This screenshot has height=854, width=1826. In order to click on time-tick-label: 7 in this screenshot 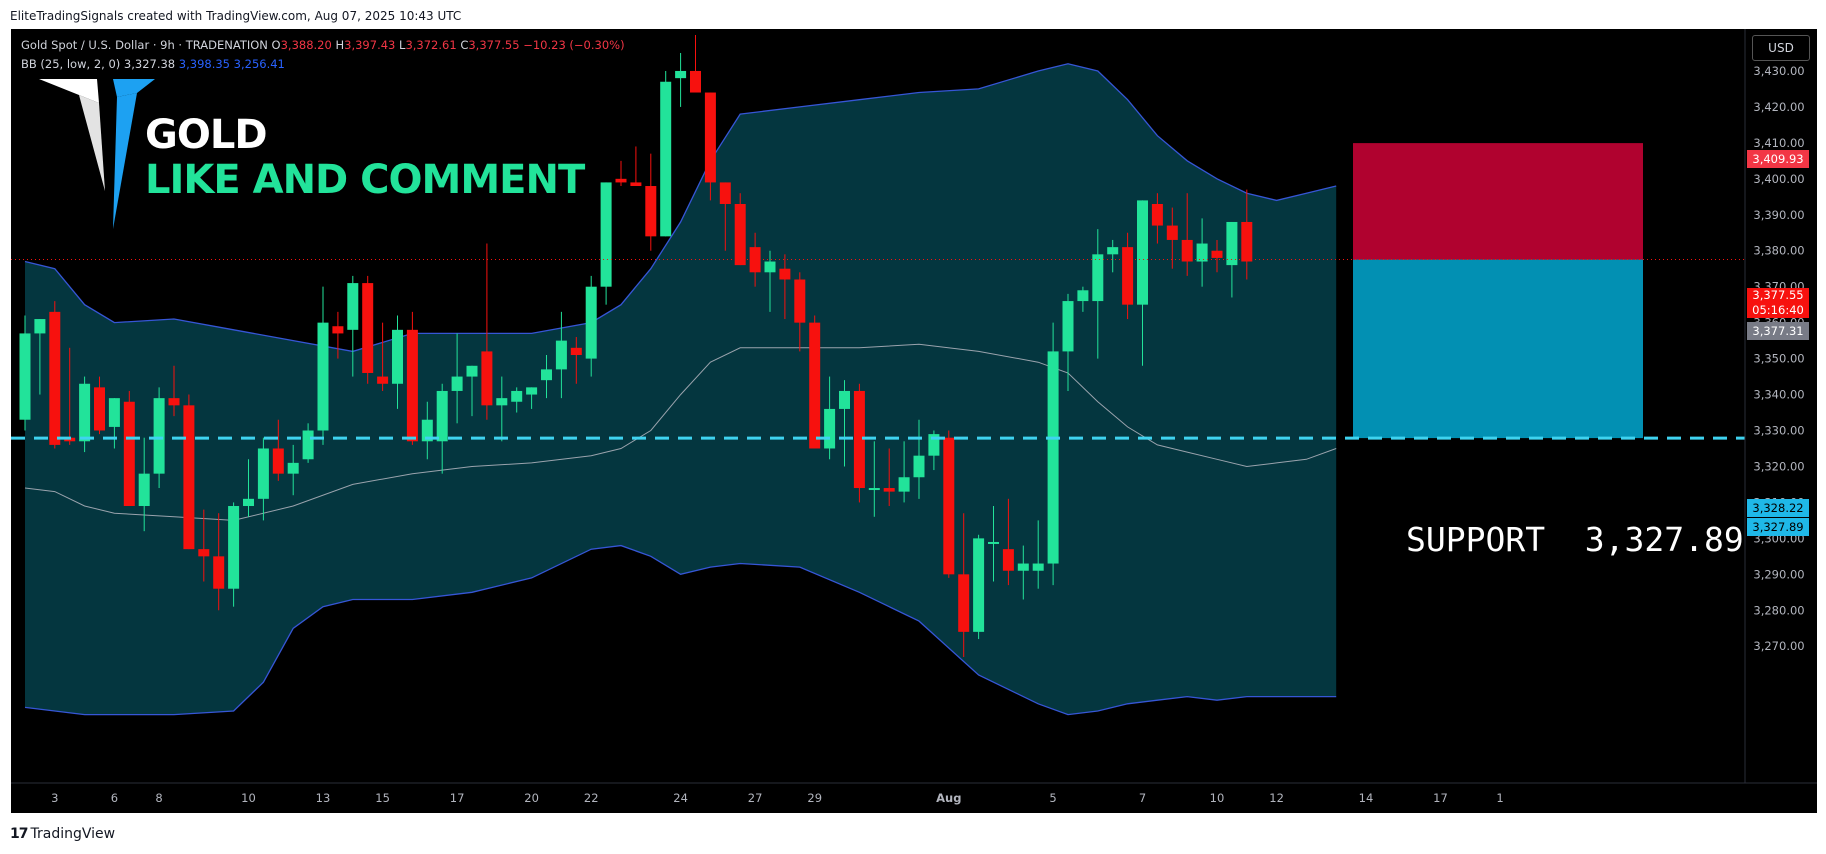, I will do `click(1142, 798)`.